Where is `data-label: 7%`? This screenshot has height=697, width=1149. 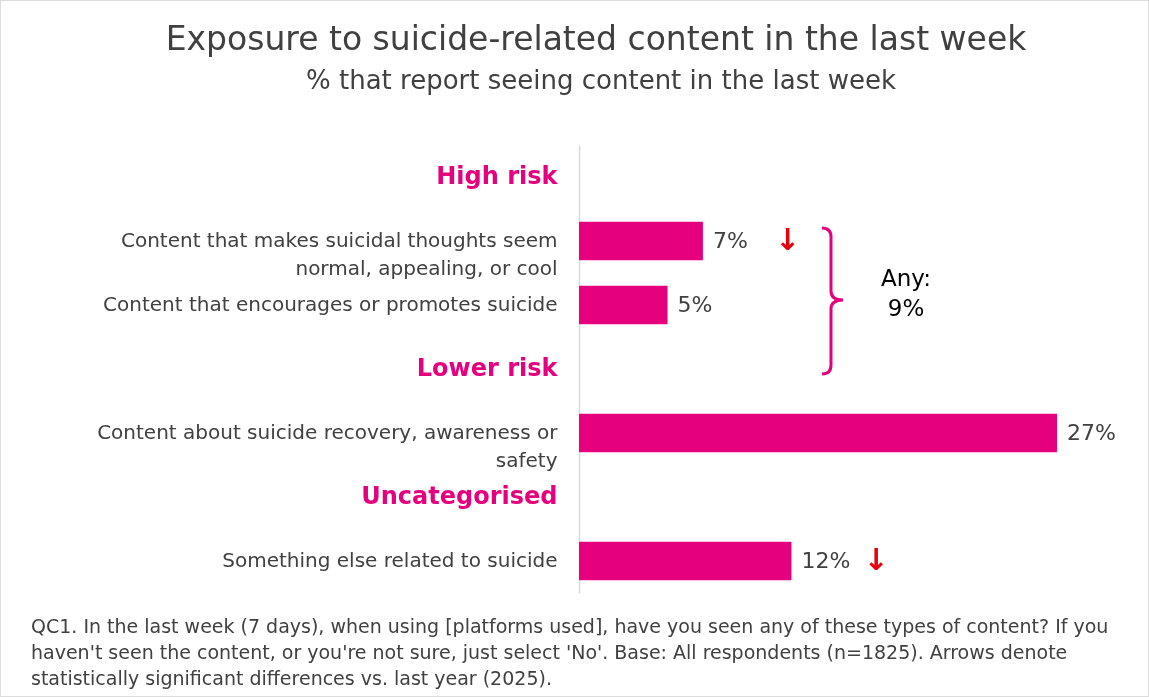
data-label: 7% is located at coordinates (730, 240).